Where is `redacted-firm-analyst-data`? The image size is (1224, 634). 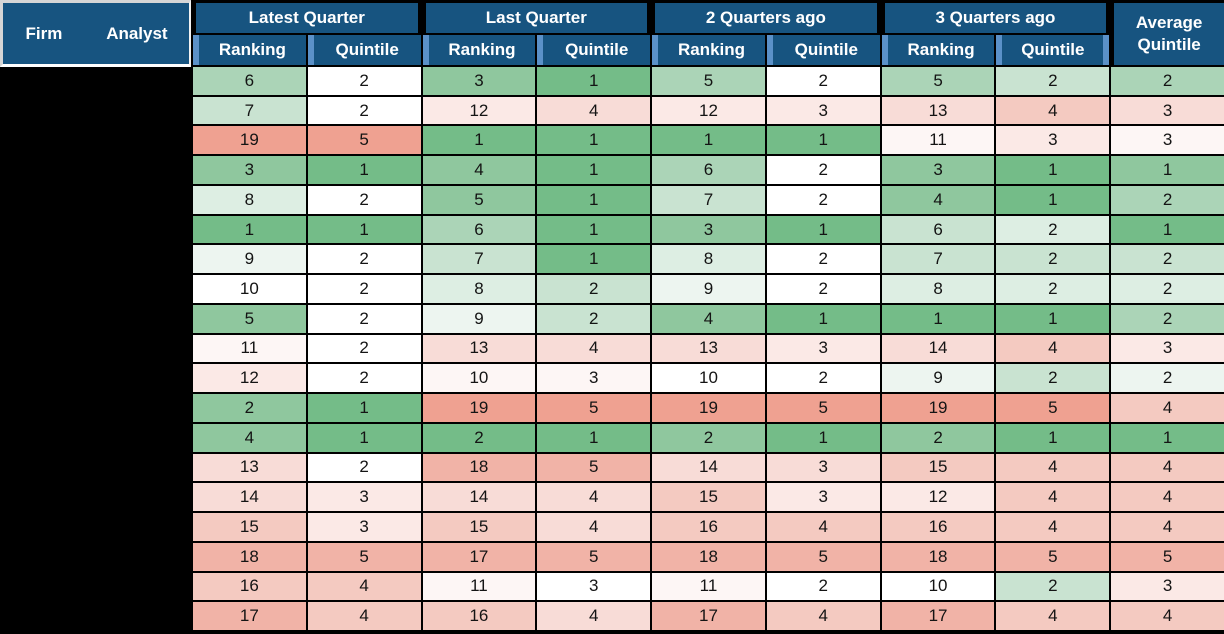
redacted-firm-analyst-data is located at coordinates (95, 350).